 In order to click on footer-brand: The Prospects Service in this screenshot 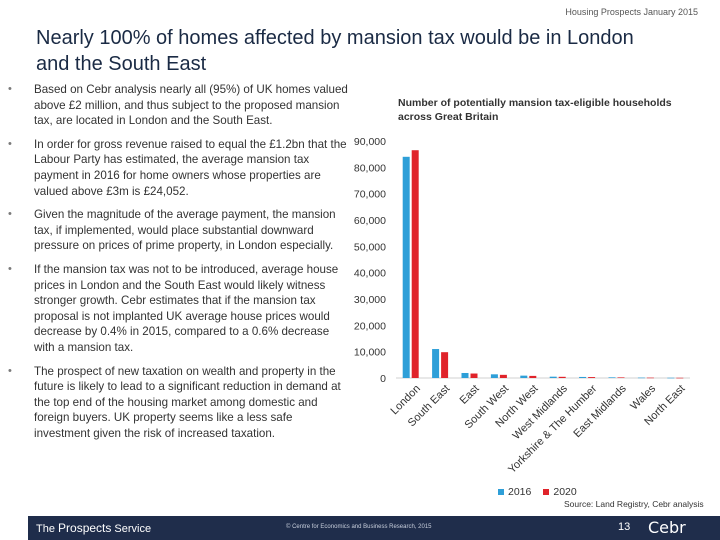, I will do `click(93, 528)`.